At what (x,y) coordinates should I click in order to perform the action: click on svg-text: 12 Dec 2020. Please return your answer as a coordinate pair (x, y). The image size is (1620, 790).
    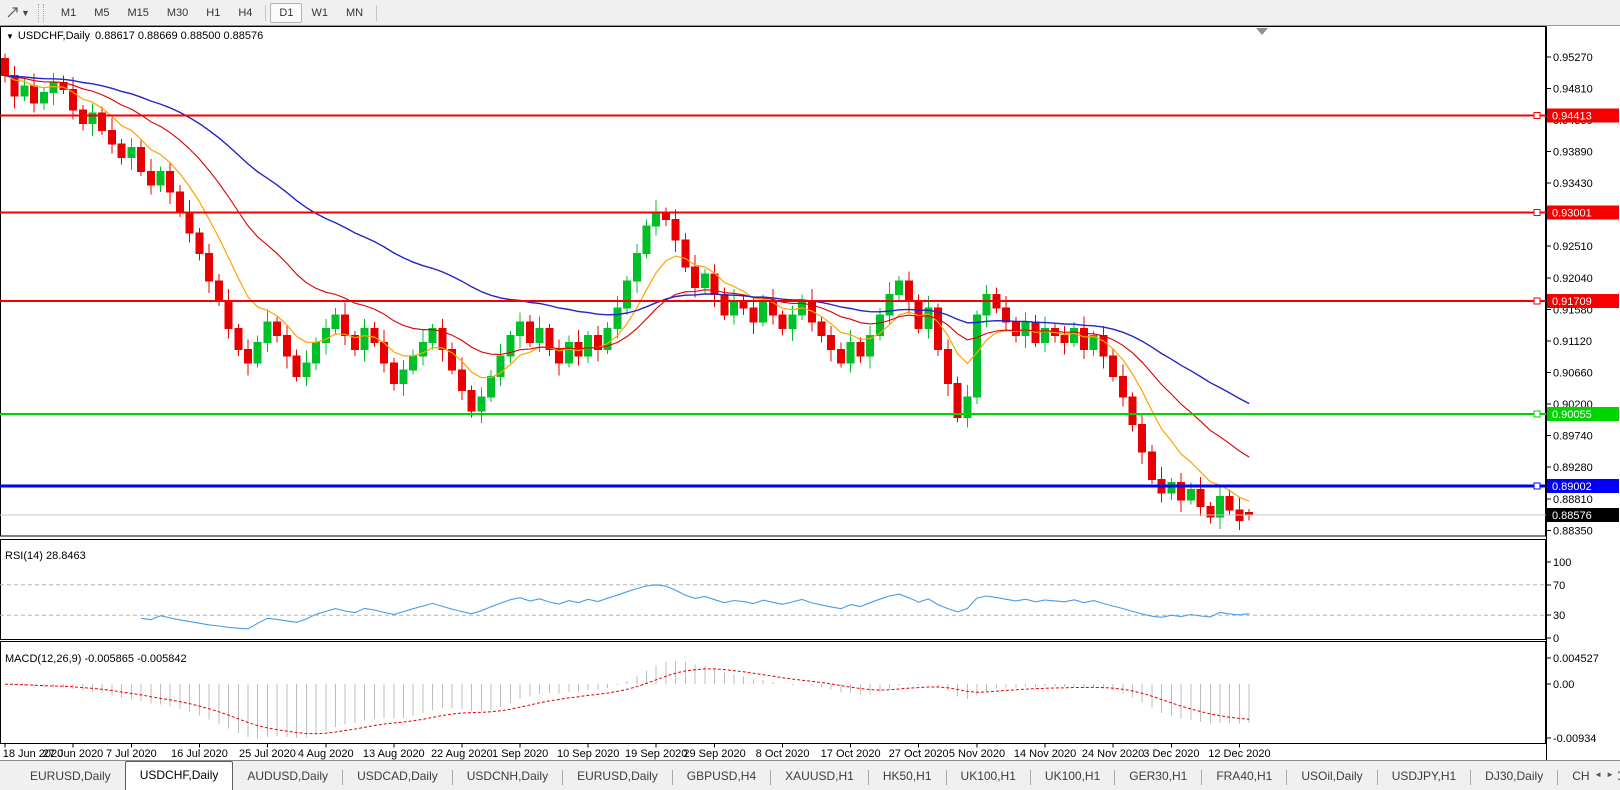
    Looking at the image, I should click on (1239, 754).